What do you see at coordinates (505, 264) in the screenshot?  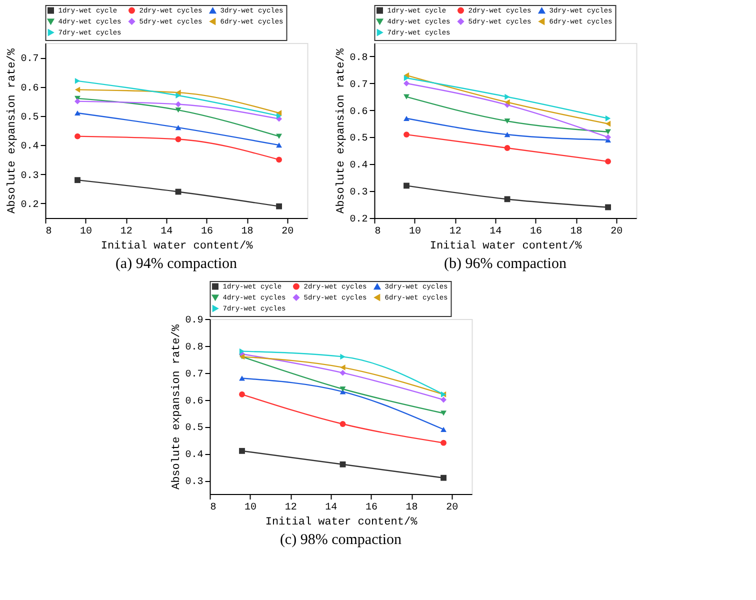 I see `text: (b) 96% compaction` at bounding box center [505, 264].